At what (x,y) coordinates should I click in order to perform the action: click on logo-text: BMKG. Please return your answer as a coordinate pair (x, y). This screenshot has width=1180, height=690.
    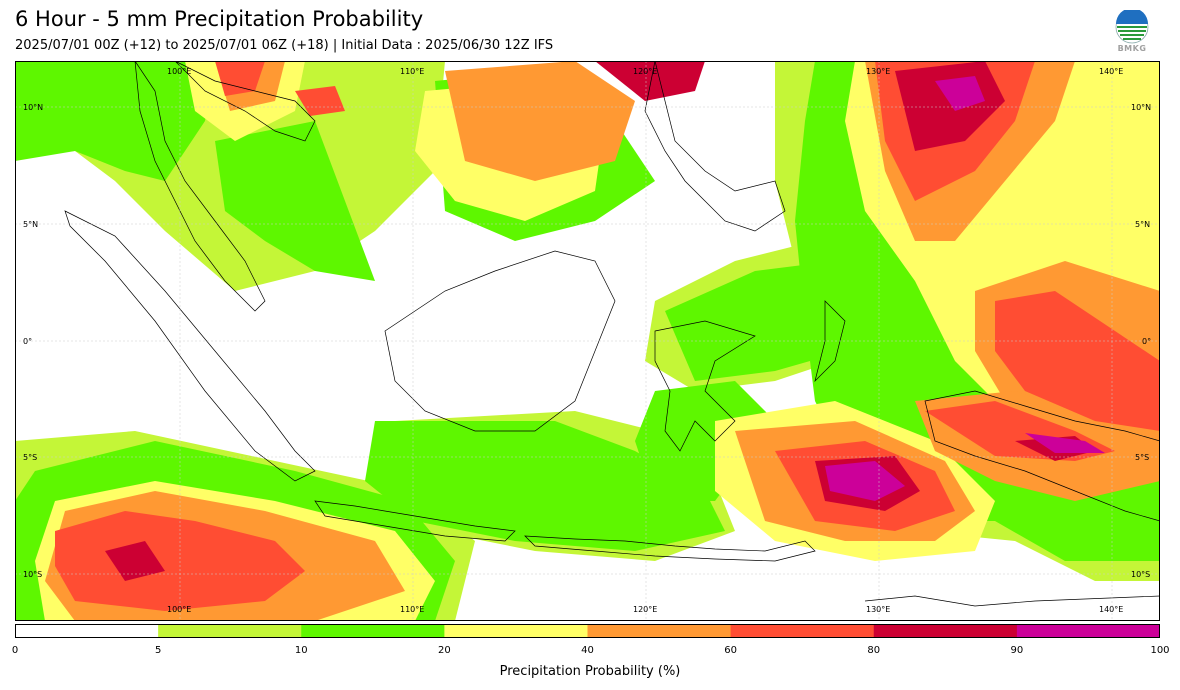
    Looking at the image, I should click on (1132, 48).